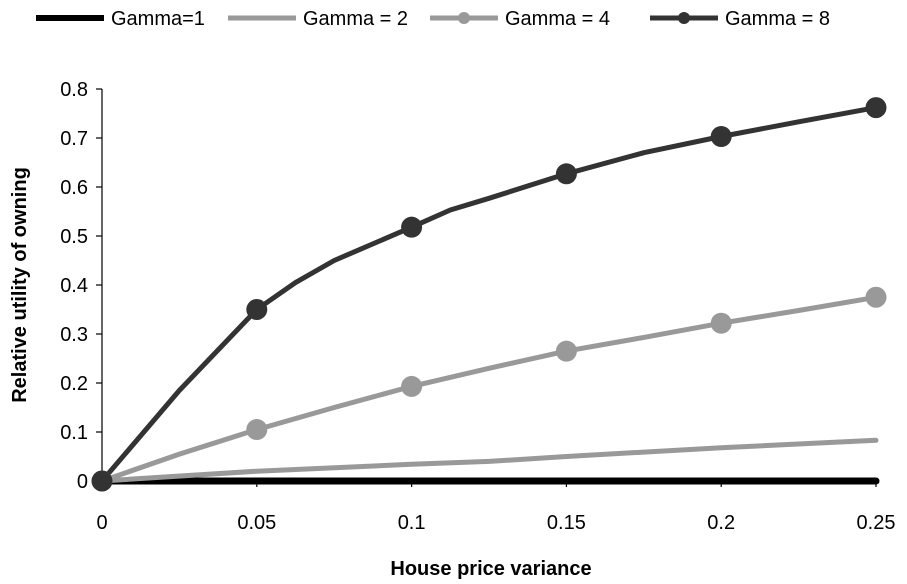 The height and width of the screenshot is (584, 907). What do you see at coordinates (74, 188) in the screenshot?
I see `y-tick-label: 0.6` at bounding box center [74, 188].